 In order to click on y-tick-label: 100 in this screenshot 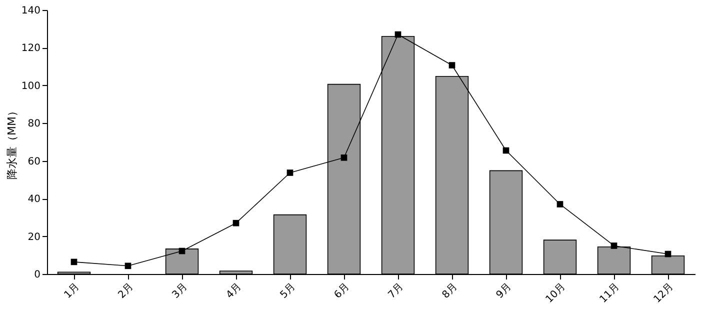, I will do `click(30, 86)`.